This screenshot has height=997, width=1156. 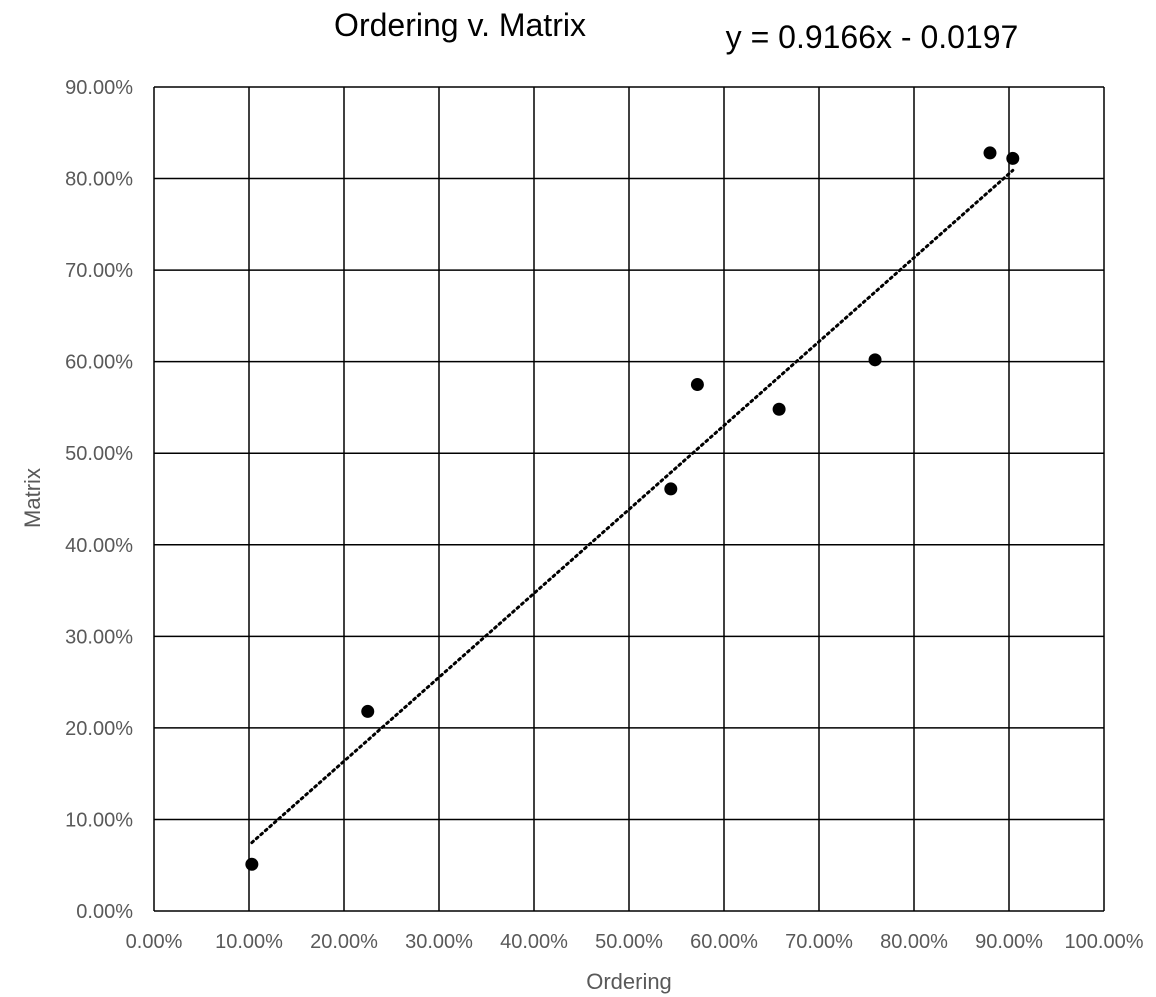 I want to click on y-tick-label: 50.00%, so click(x=99, y=454).